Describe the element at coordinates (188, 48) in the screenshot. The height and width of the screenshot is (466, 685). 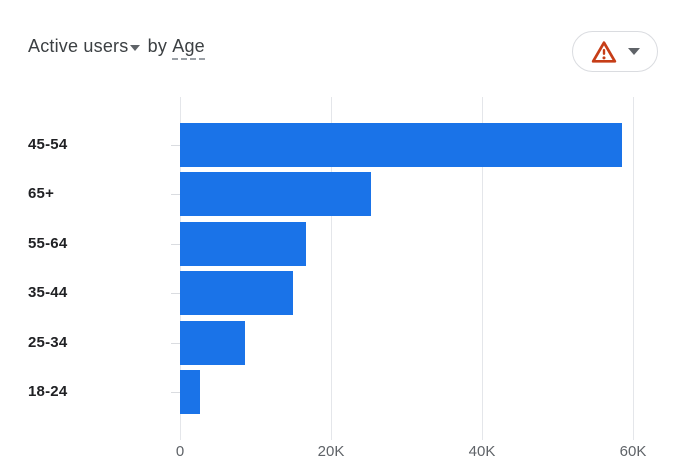
I see `dimension-selector: Age` at that location.